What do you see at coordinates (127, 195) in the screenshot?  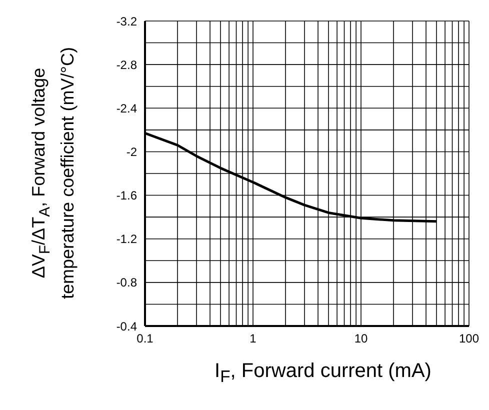 I see `y-tick-label: -1.6` at bounding box center [127, 195].